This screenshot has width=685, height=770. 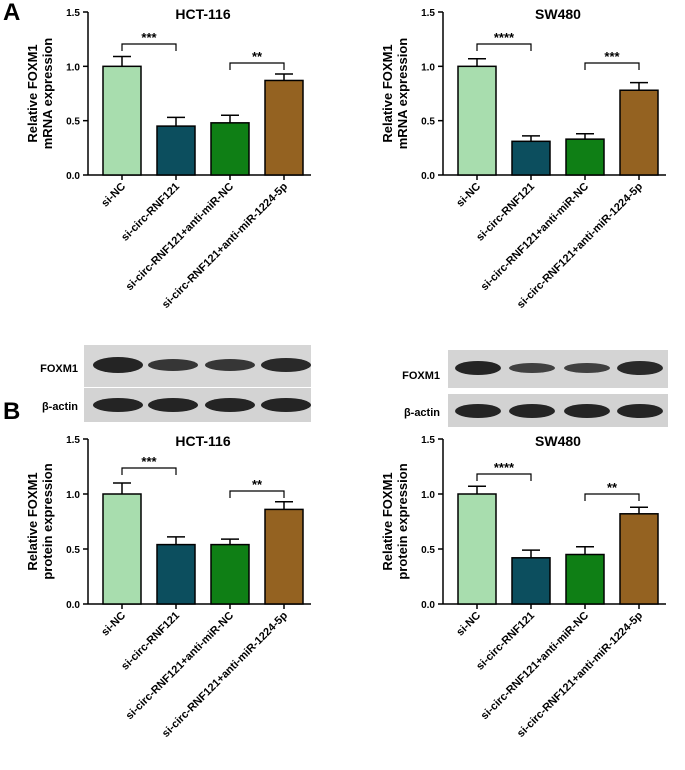 I want to click on western-blot-right: FOXM1 β-actin, so click(x=535, y=388).